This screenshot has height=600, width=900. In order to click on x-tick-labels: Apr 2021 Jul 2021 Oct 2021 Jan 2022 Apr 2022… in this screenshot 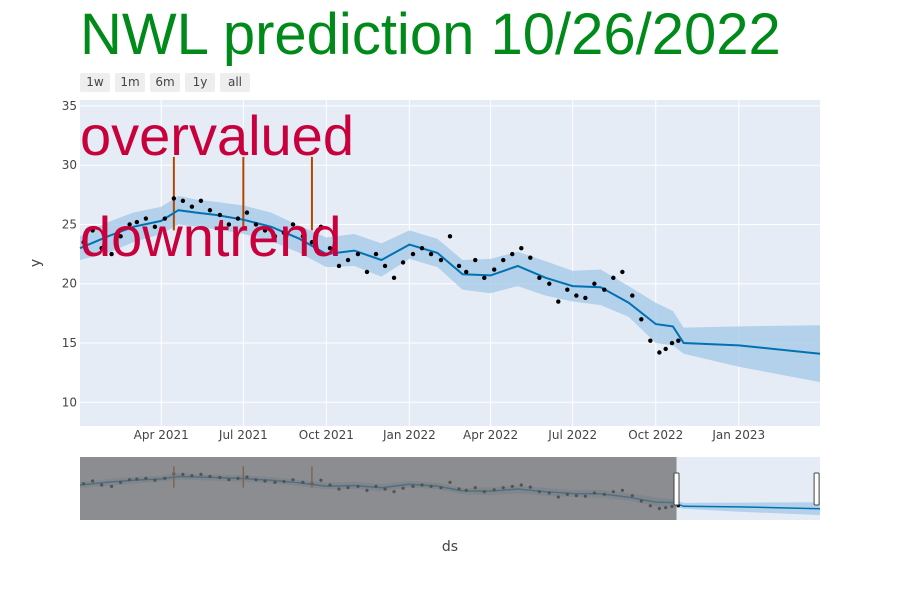, I will do `click(450, 435)`.